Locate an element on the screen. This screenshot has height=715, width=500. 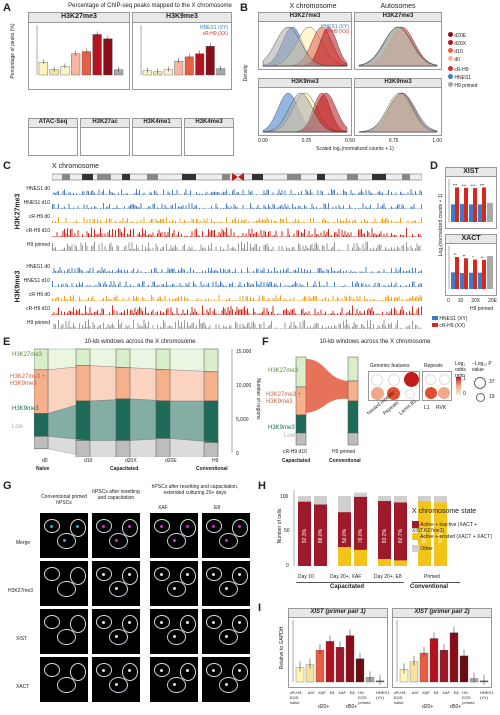
panel-a-legend-hnes1: HNES1 (XY) is located at coordinates (213, 28).